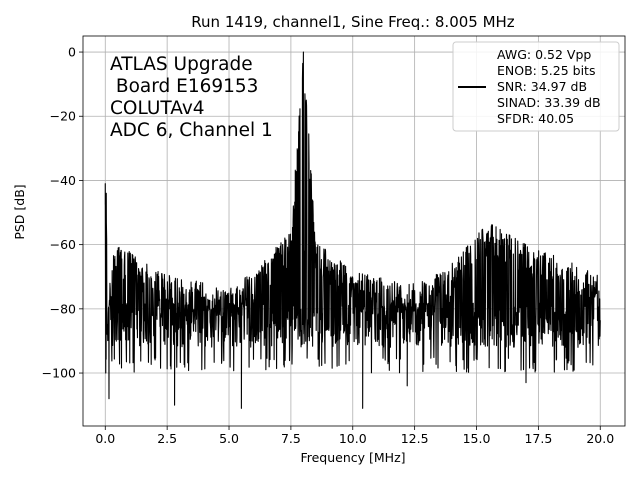 This screenshot has height=480, width=640. I want to click on y-axis-ticks: 0 −20 −40 −60 −80 −100, so click(62, 213).